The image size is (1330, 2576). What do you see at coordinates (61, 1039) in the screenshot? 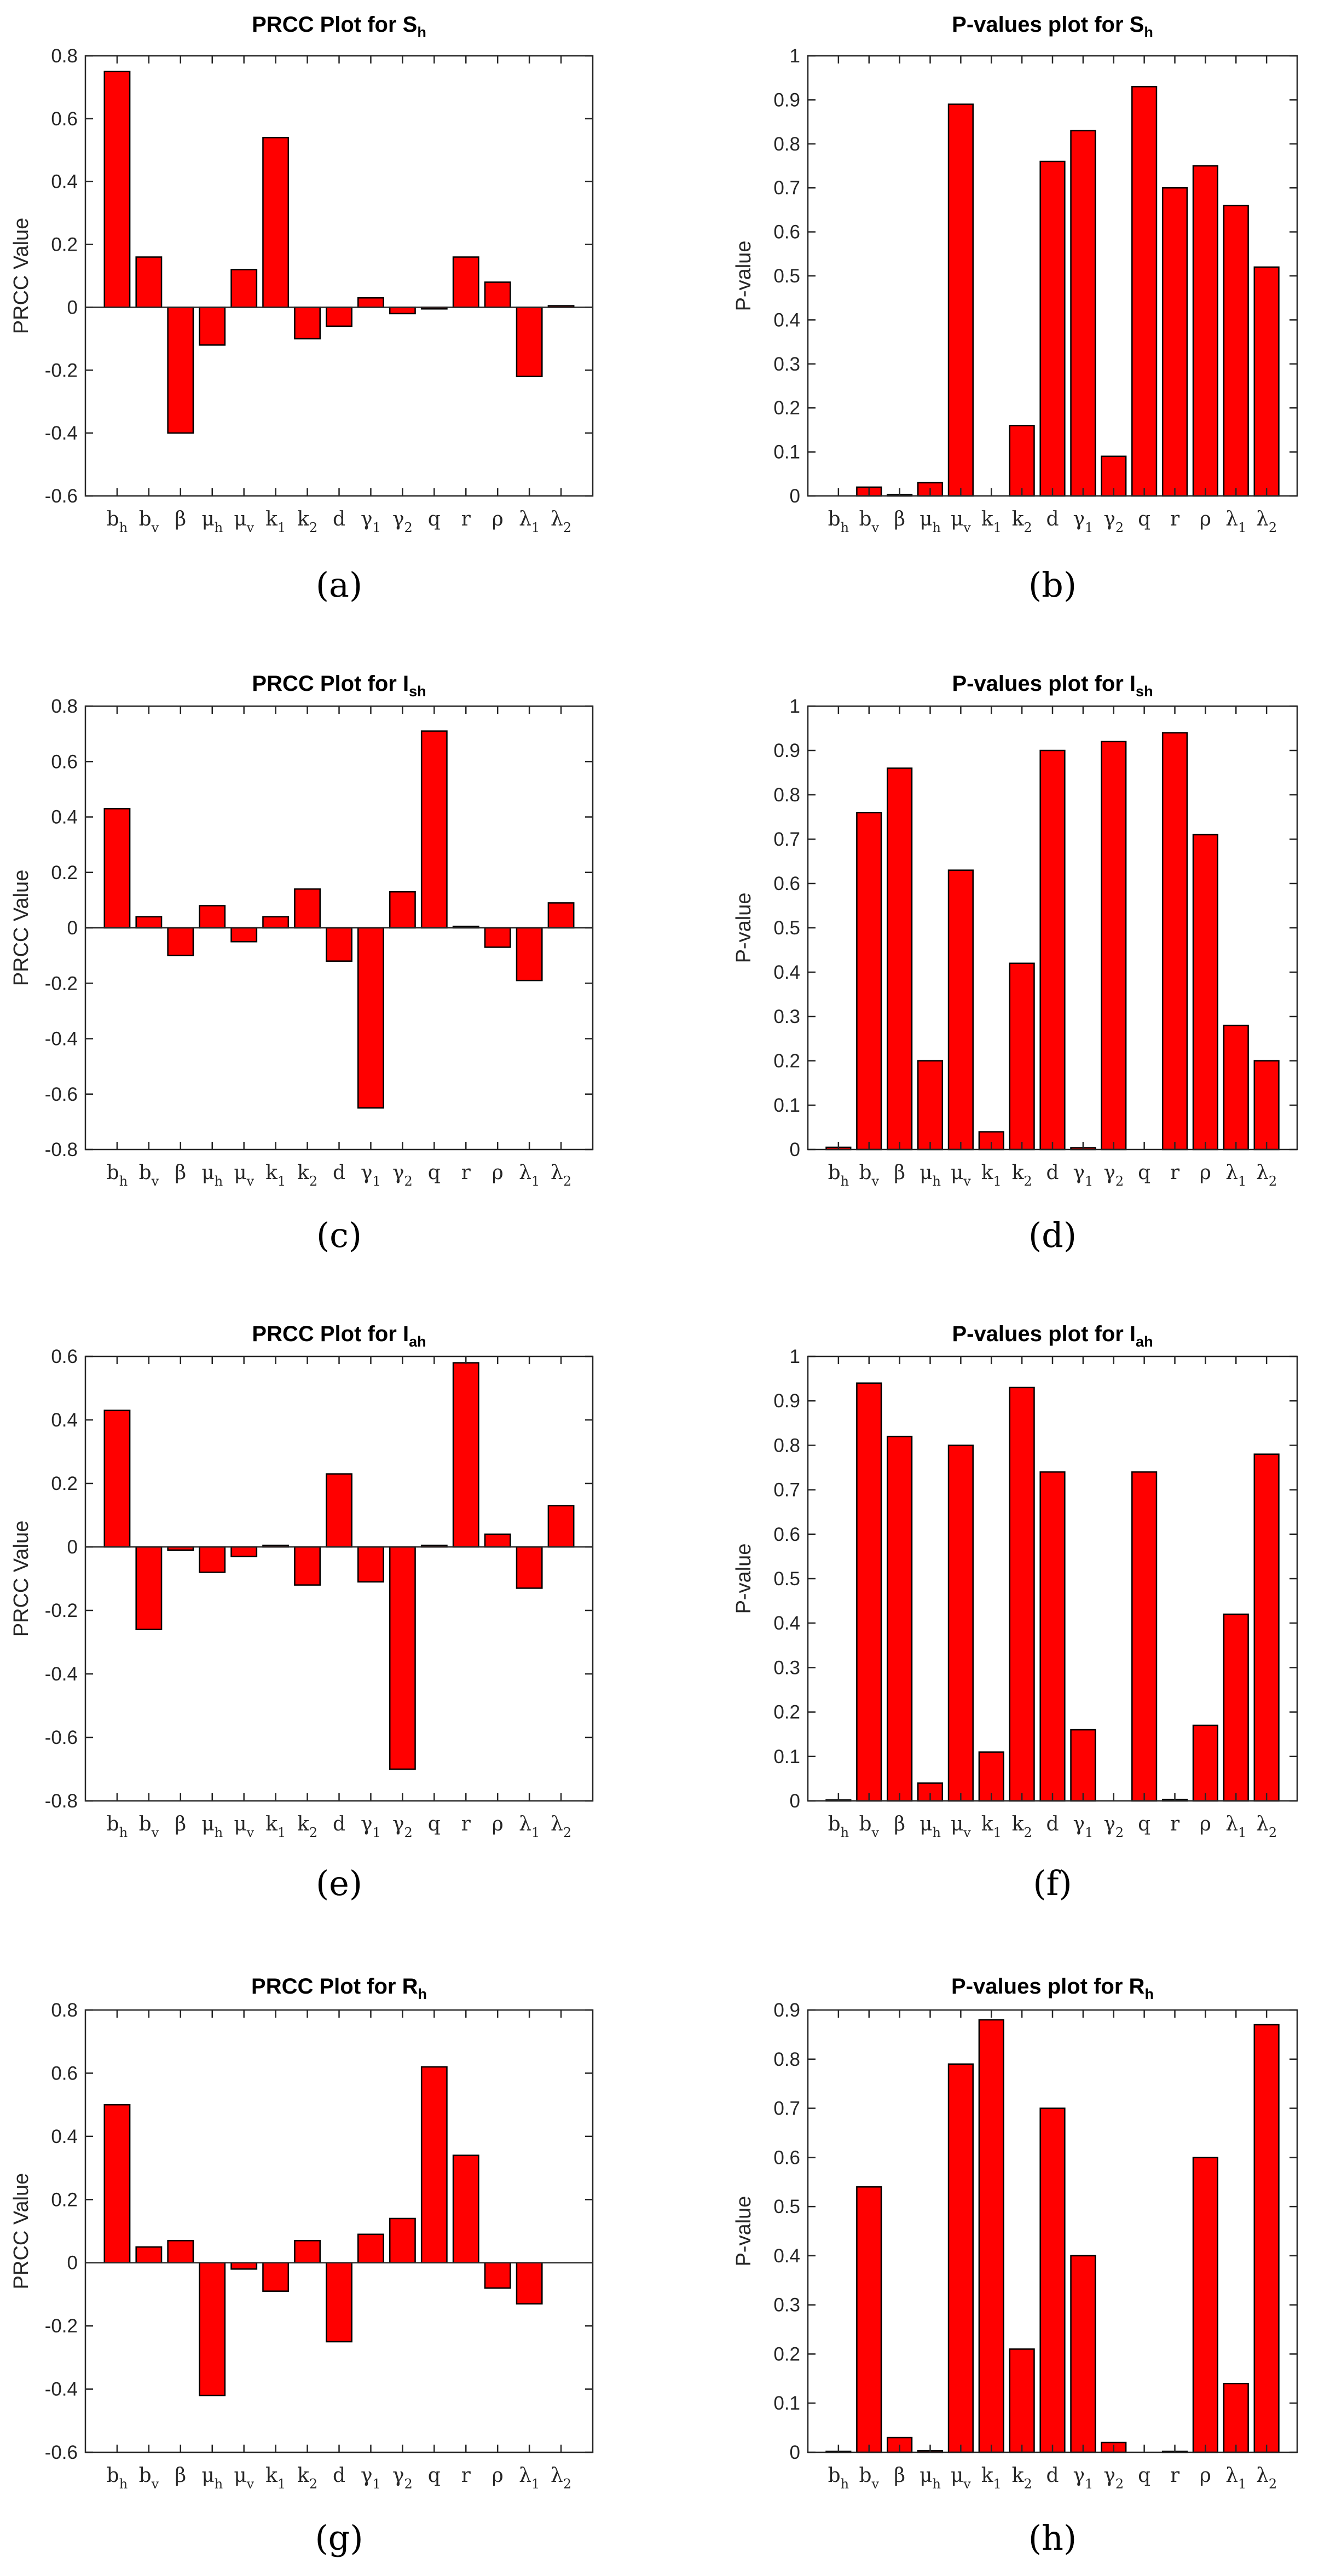
I see `y-tick-label: -0.4` at bounding box center [61, 1039].